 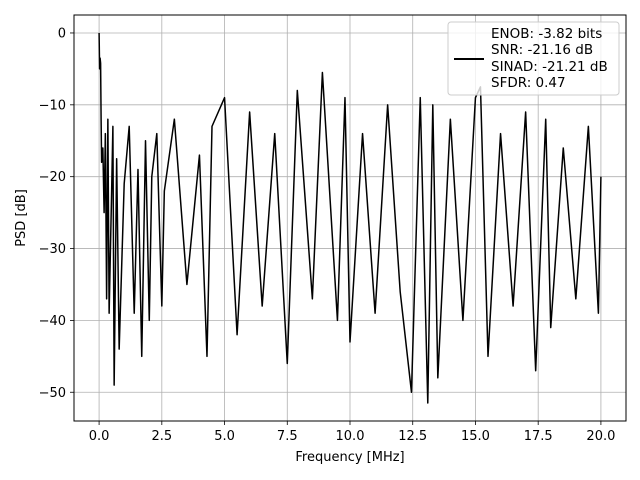 What do you see at coordinates (350, 436) in the screenshot?
I see `x-tick-label: 10.0` at bounding box center [350, 436].